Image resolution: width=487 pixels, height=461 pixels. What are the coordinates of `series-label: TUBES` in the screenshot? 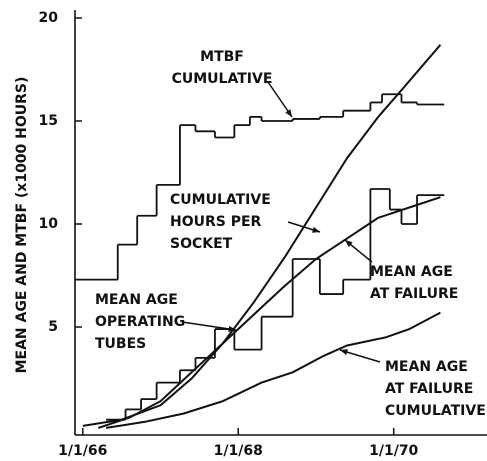 It's located at (120, 344).